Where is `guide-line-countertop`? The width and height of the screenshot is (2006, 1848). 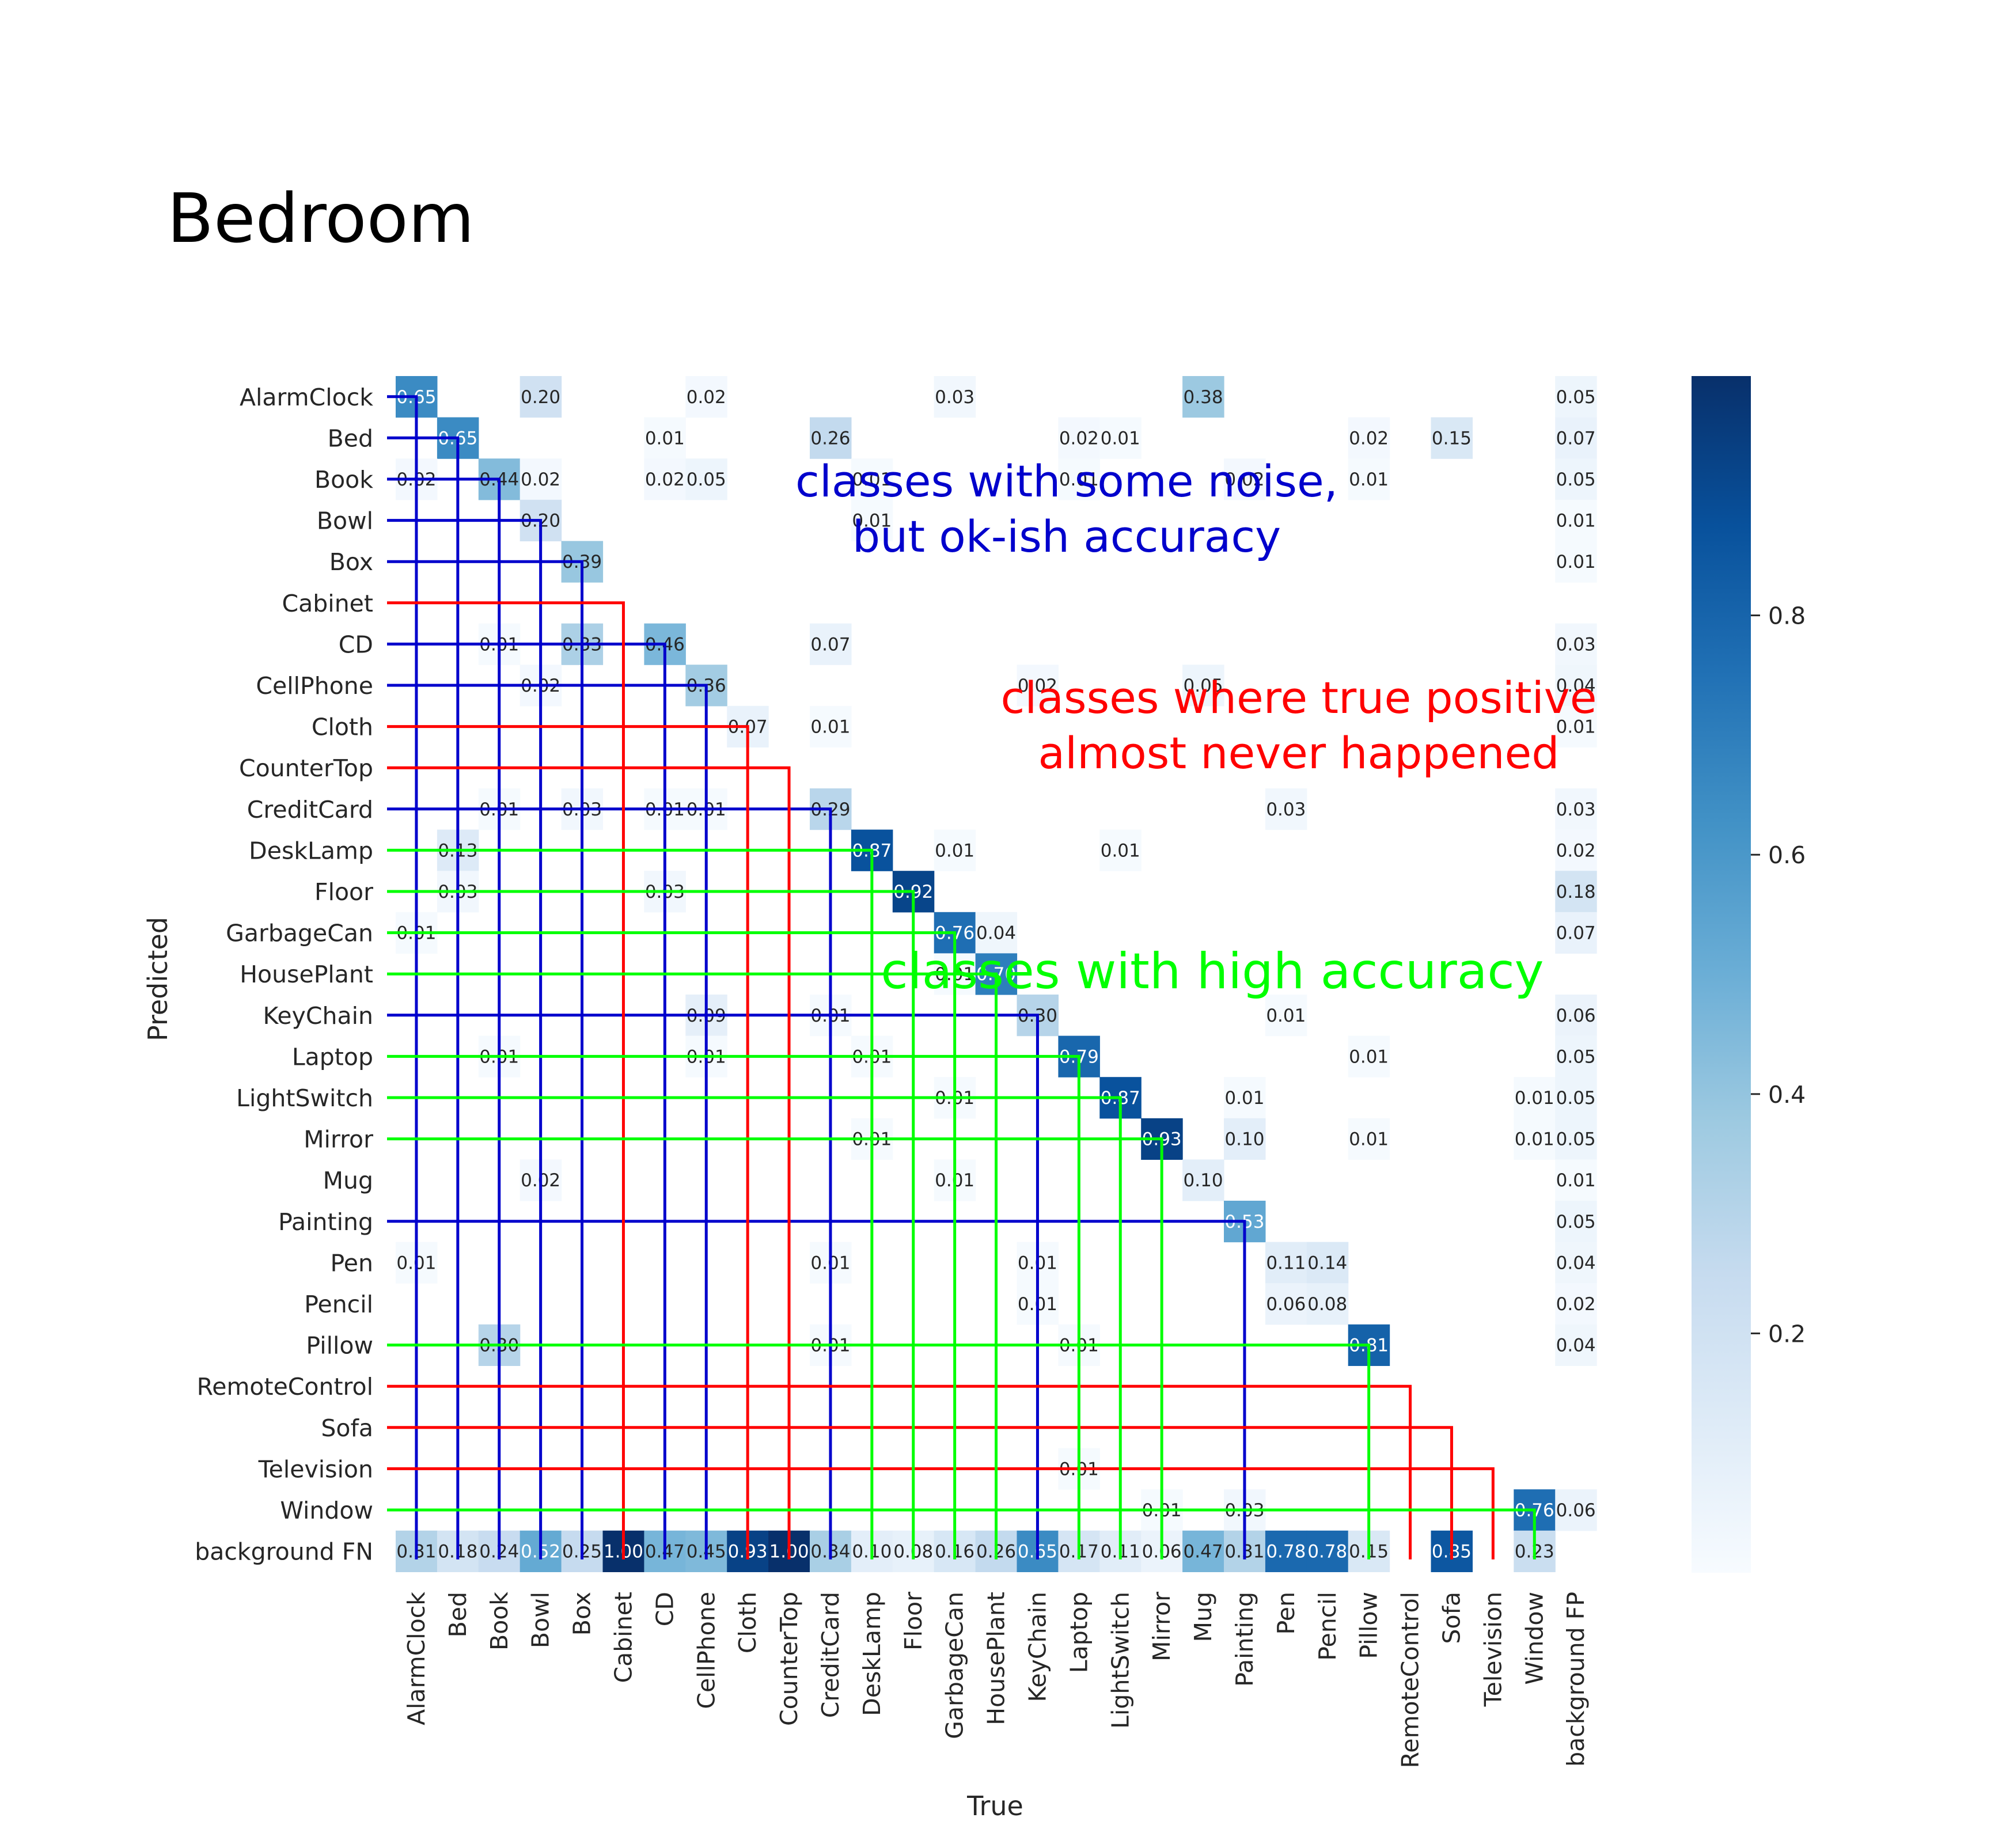
guide-line-countertop is located at coordinates (589, 1162).